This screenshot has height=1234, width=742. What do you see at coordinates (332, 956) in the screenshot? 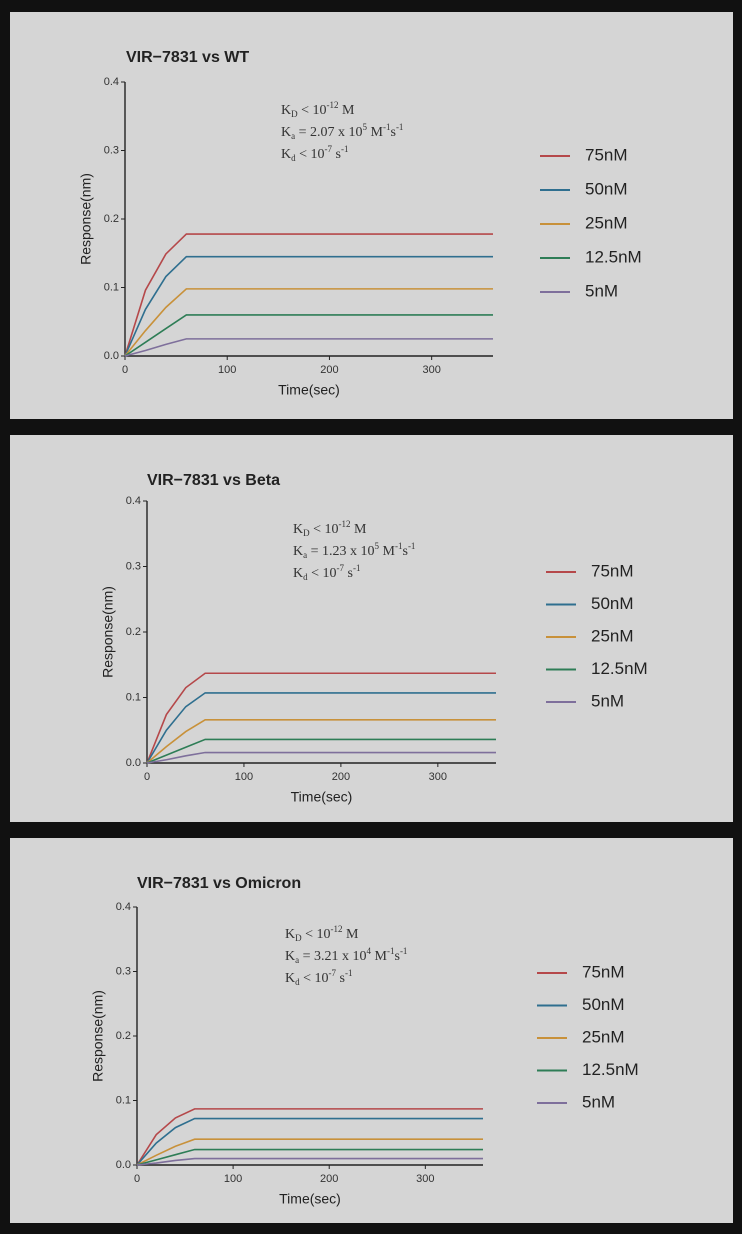
I see `annotation-part: = 3.21 x 10` at bounding box center [332, 956].